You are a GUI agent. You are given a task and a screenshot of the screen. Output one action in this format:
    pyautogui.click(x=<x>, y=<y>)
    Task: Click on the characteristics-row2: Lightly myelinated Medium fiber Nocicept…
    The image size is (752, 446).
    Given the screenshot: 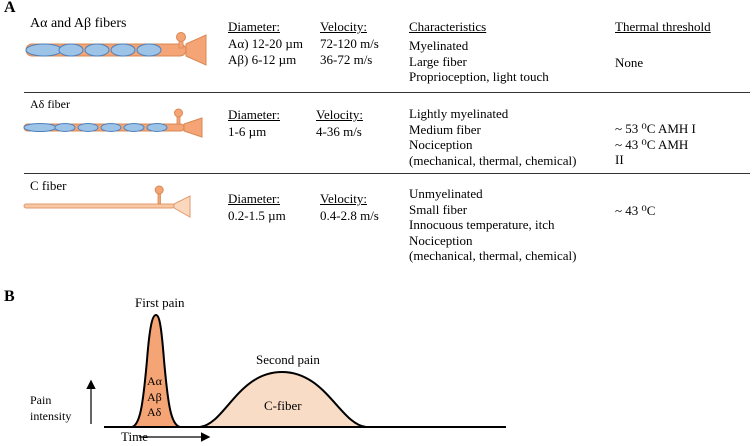 What is the action you would take?
    pyautogui.click(x=492, y=137)
    